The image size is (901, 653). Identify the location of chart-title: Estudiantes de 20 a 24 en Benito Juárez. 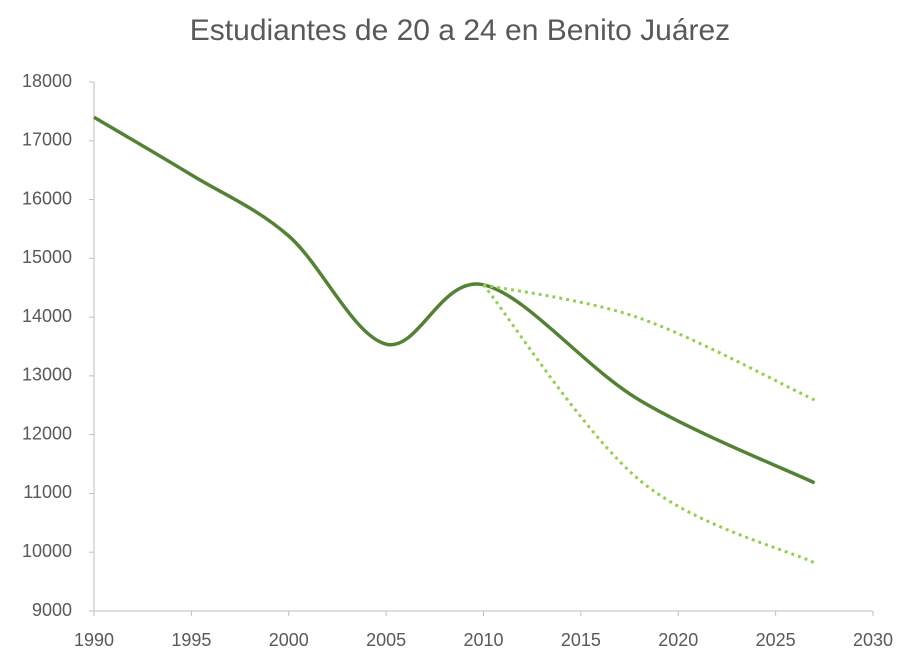
(460, 30).